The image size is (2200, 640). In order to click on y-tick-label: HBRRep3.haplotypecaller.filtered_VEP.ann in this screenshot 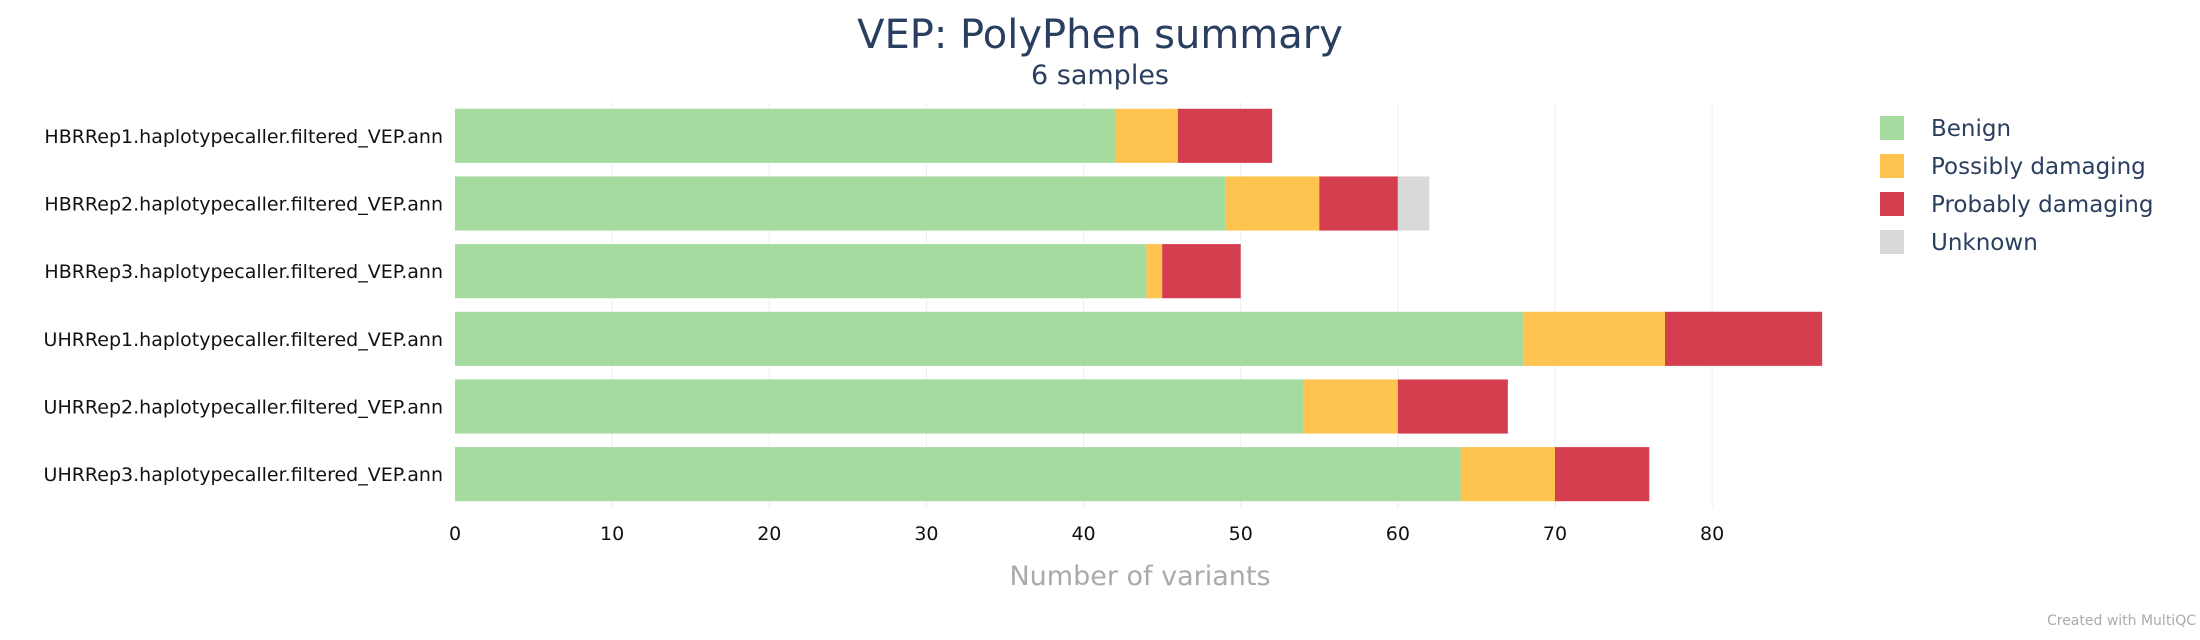, I will do `click(243, 272)`.